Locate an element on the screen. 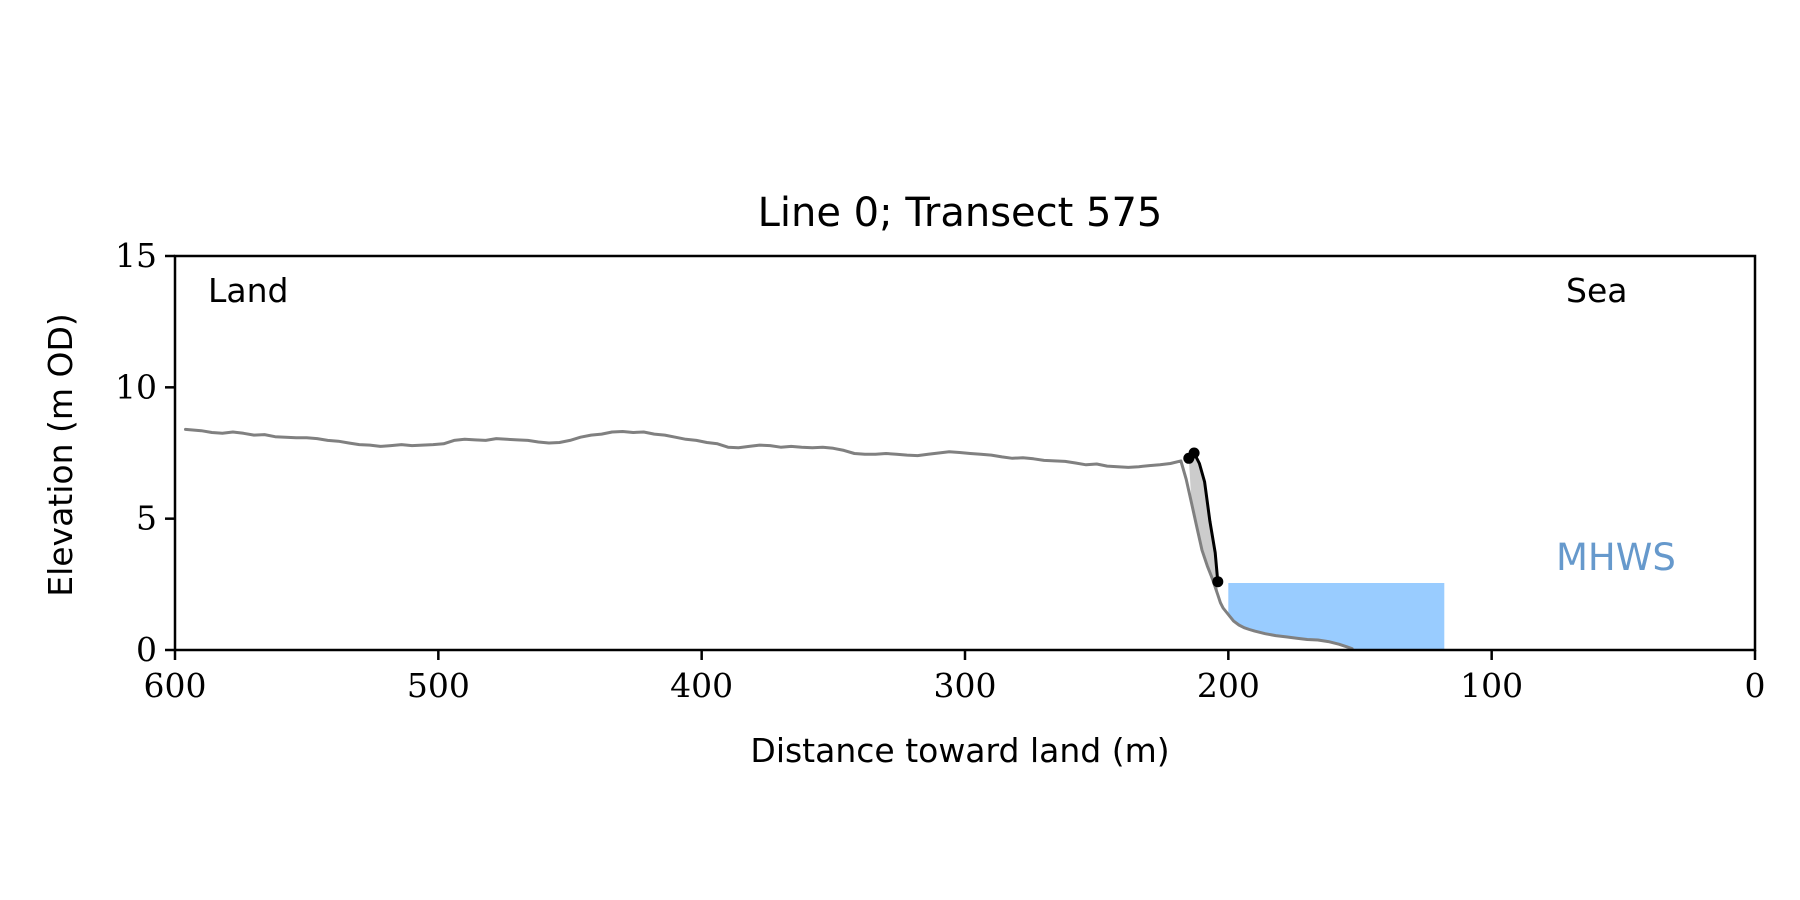 This screenshot has height=900, width=1800. mhws-annotation: MHWS is located at coordinates (1616, 557).